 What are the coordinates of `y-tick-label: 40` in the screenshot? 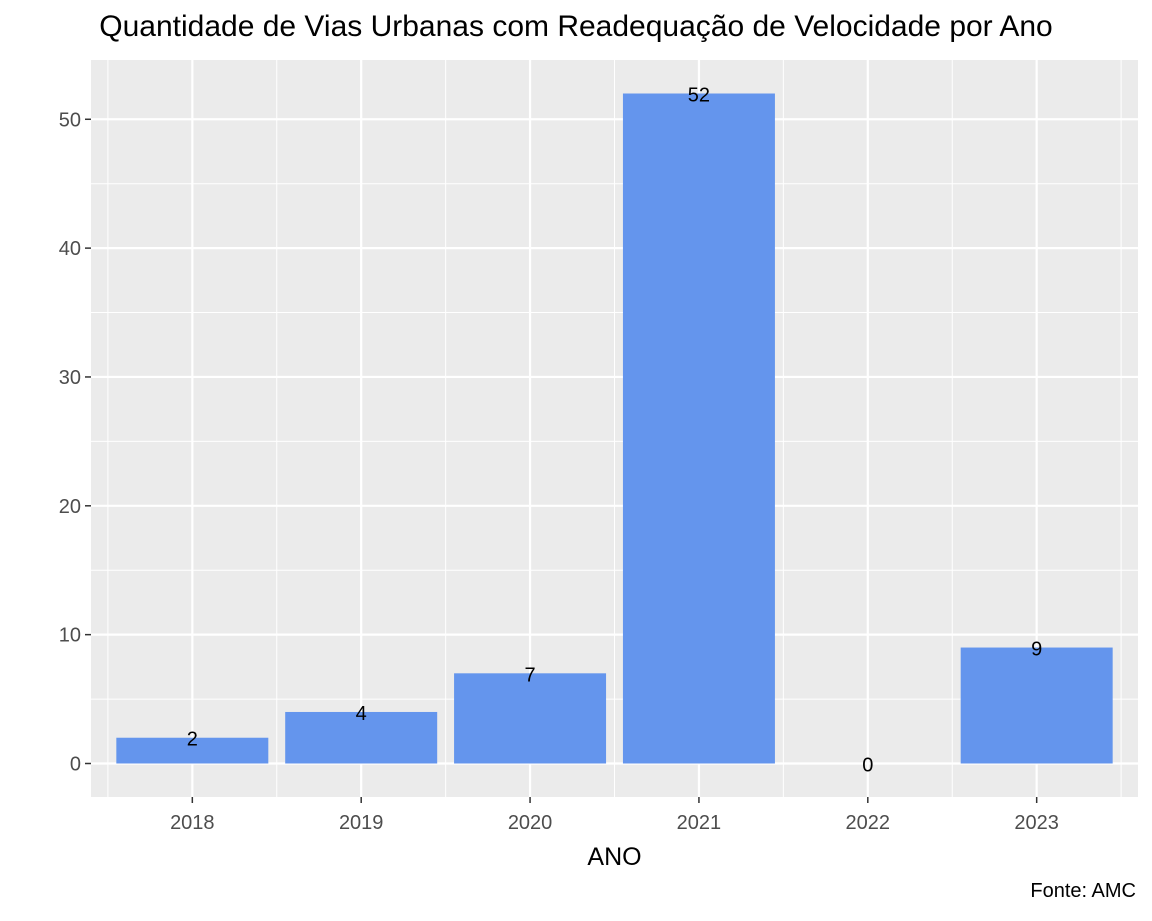 It's located at (70, 249).